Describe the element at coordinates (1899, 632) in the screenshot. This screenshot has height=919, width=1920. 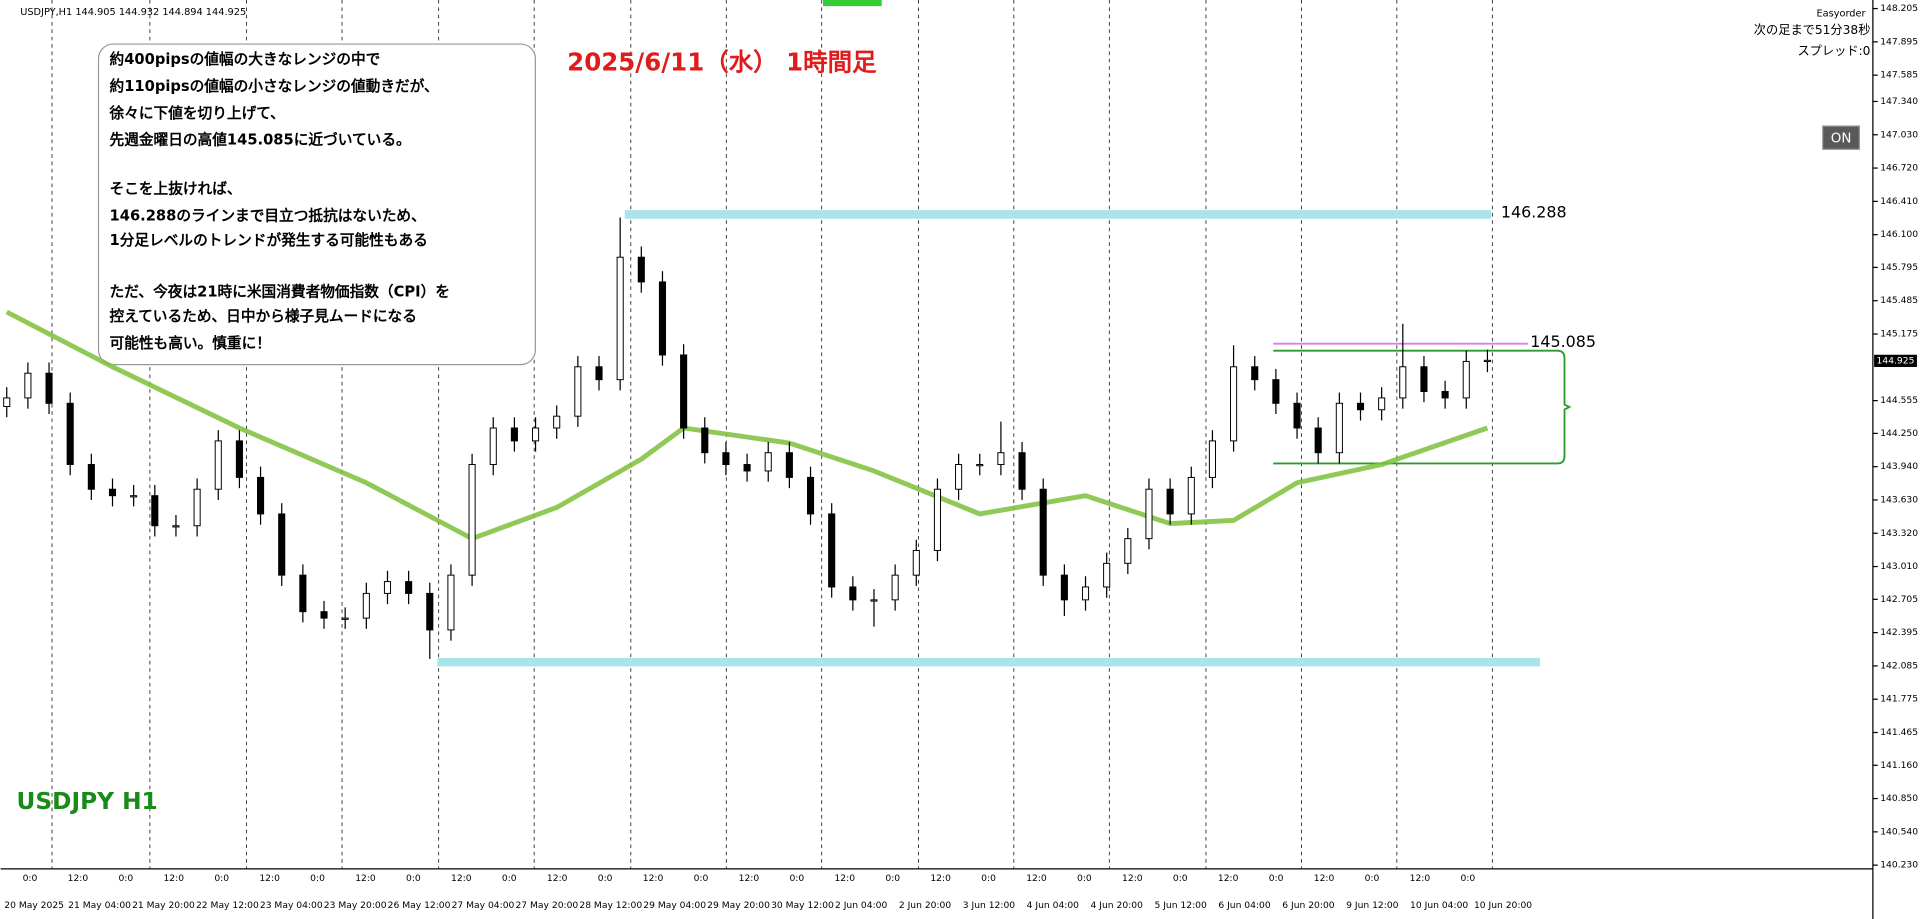
I see `y-tick-label: 142.395` at that location.